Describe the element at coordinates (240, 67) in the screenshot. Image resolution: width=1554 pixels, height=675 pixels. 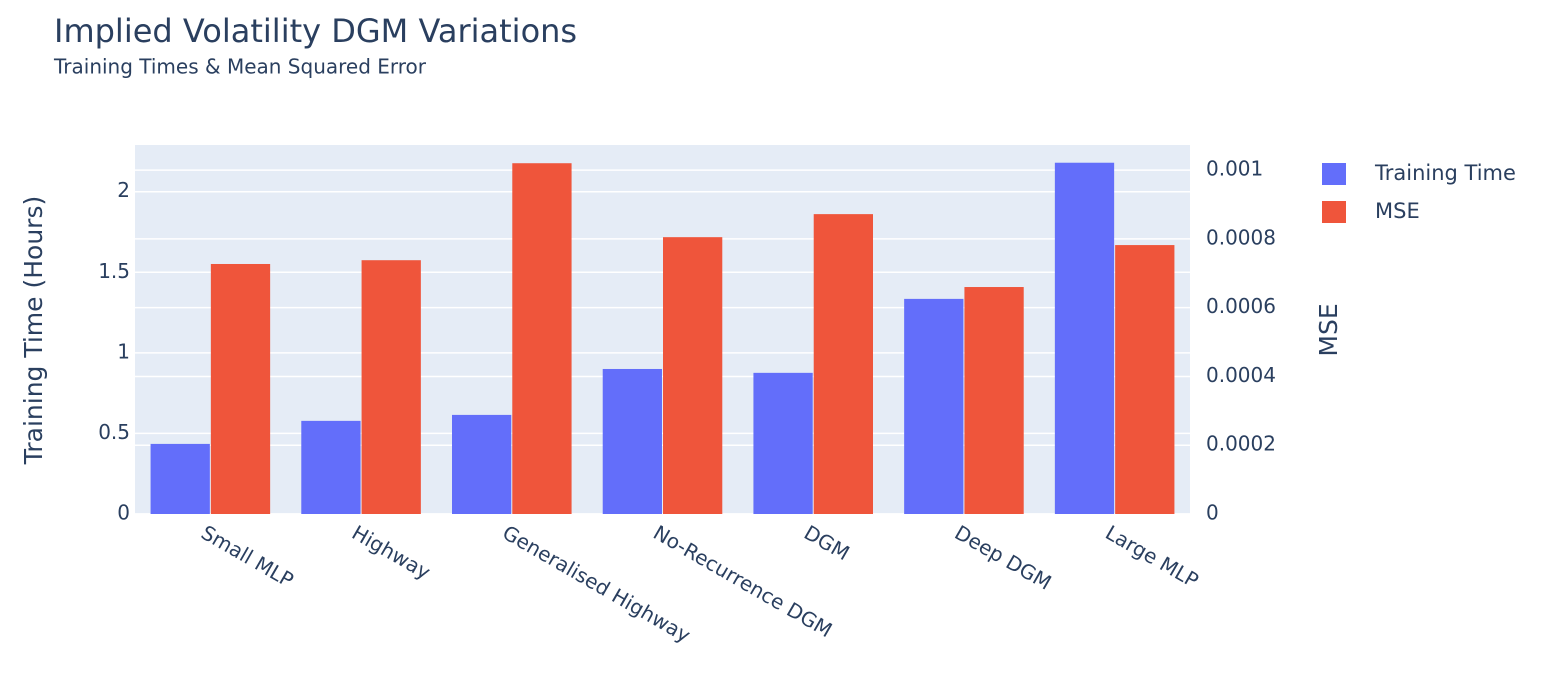
I see `chart-subtitle: Training Times & Mean Squared Error` at that location.